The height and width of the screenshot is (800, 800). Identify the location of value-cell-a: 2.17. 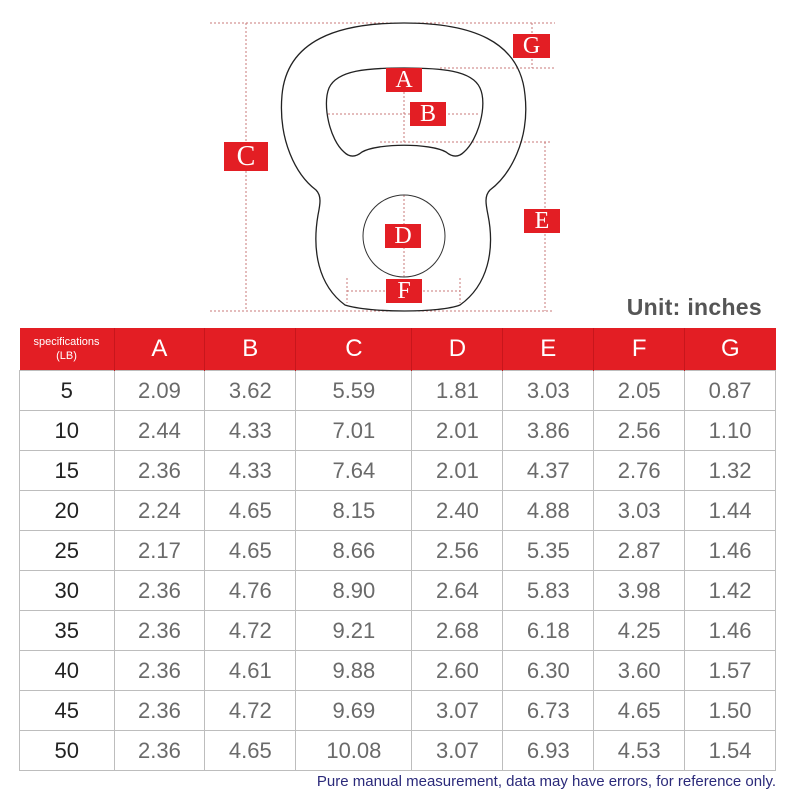
(159, 550).